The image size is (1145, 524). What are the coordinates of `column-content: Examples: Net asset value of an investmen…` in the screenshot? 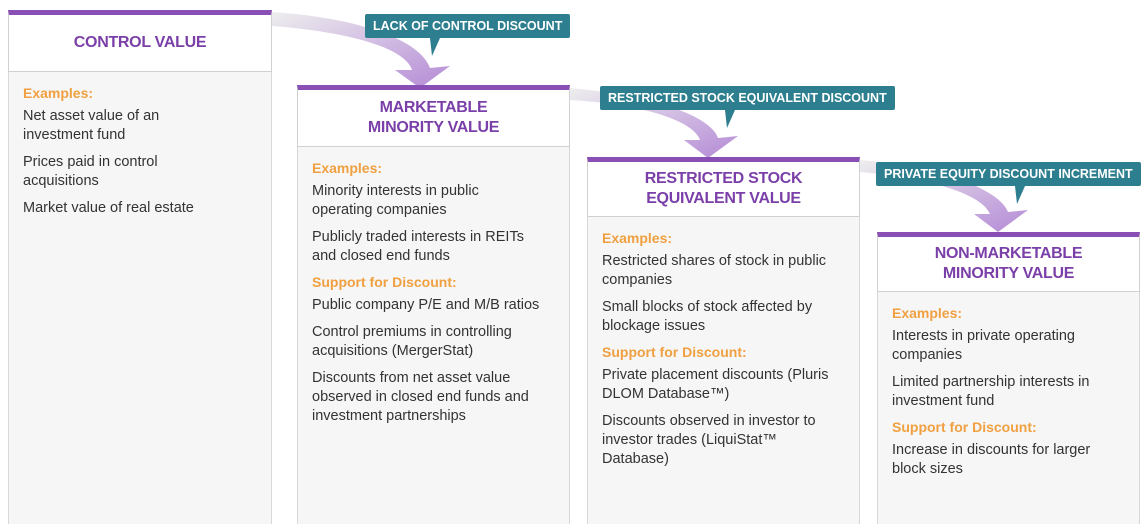 It's located at (123, 151).